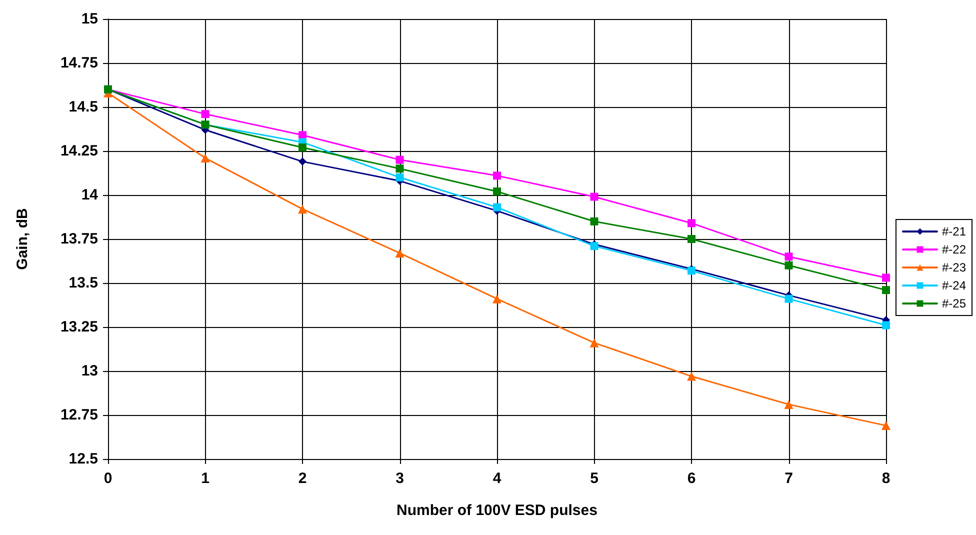 The height and width of the screenshot is (535, 976). I want to click on x-tick-label: 2, so click(302, 478).